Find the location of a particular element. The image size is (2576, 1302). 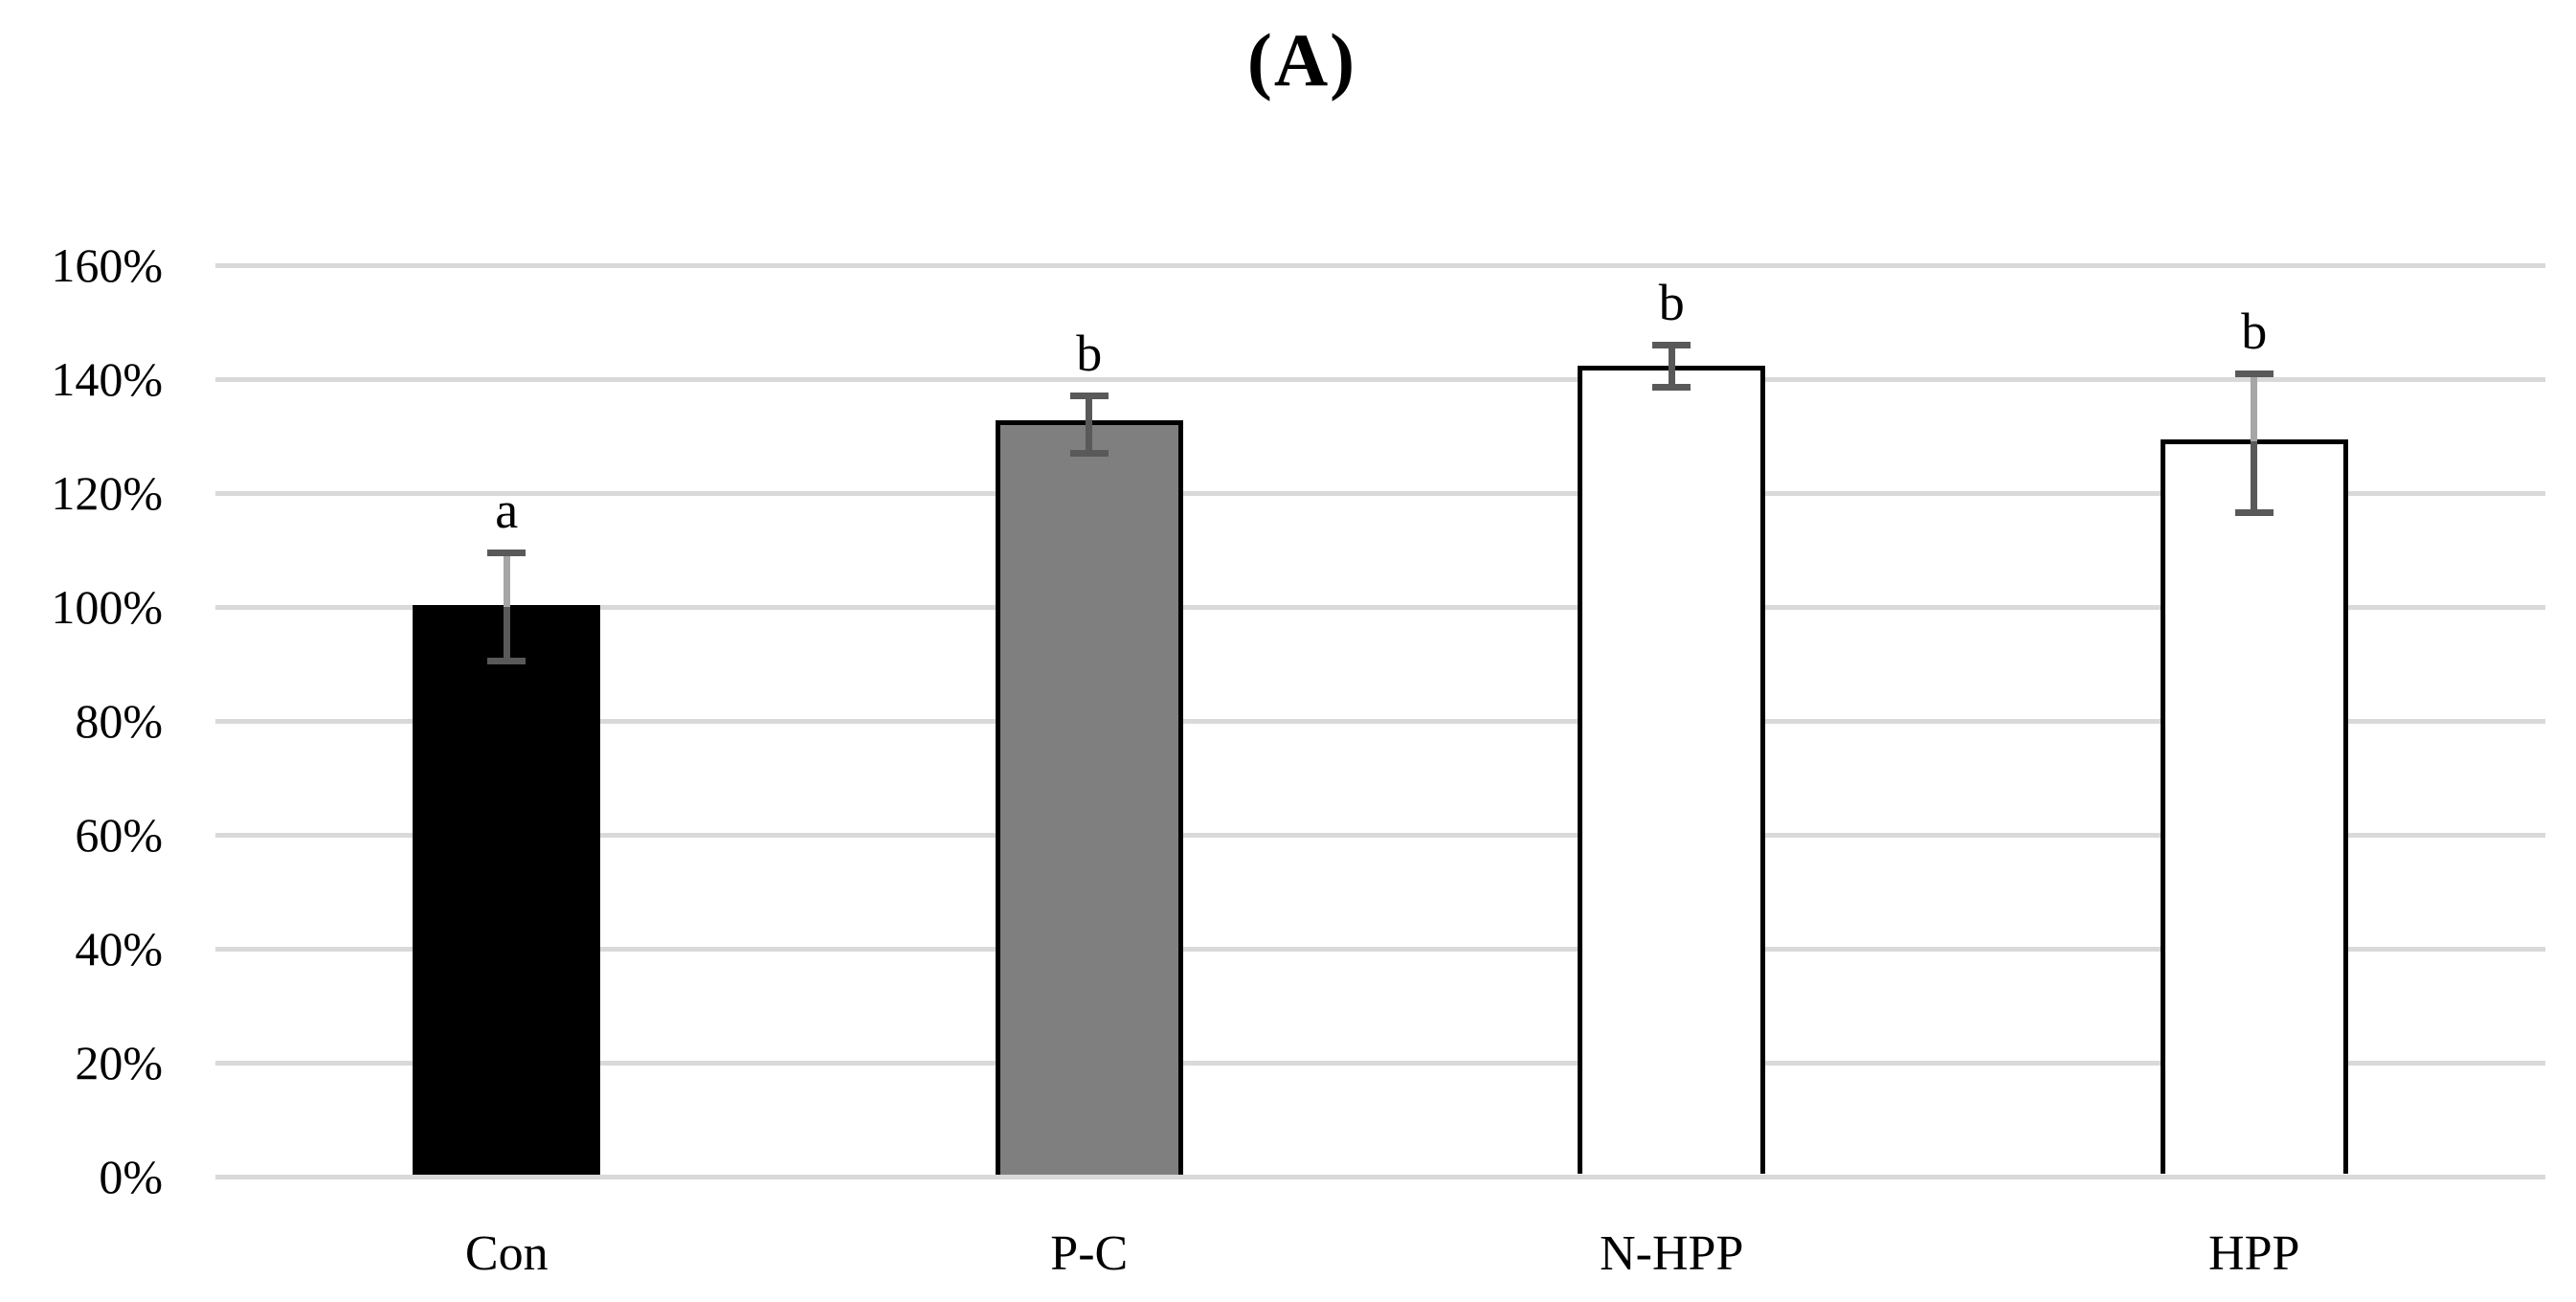

x-axis-category-label-hpp: HPP is located at coordinates (2254, 1253).